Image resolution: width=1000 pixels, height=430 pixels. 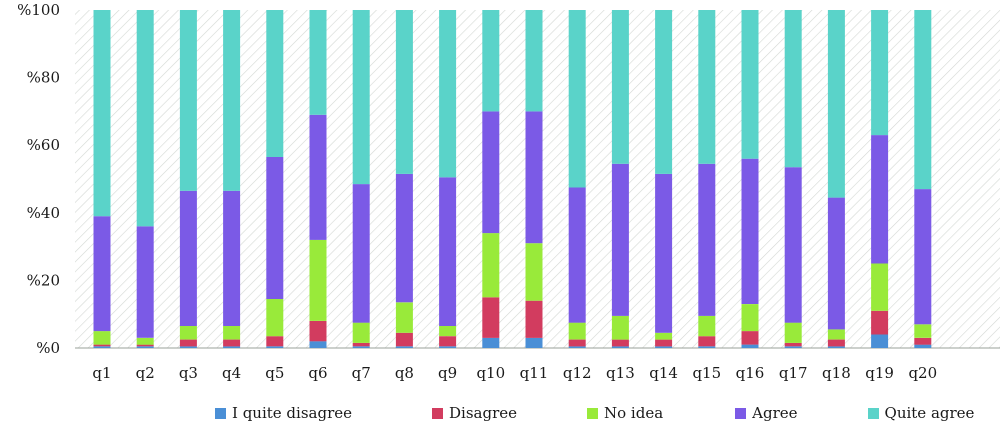 I want to click on legend-item: Quite agree, so click(x=920, y=413).